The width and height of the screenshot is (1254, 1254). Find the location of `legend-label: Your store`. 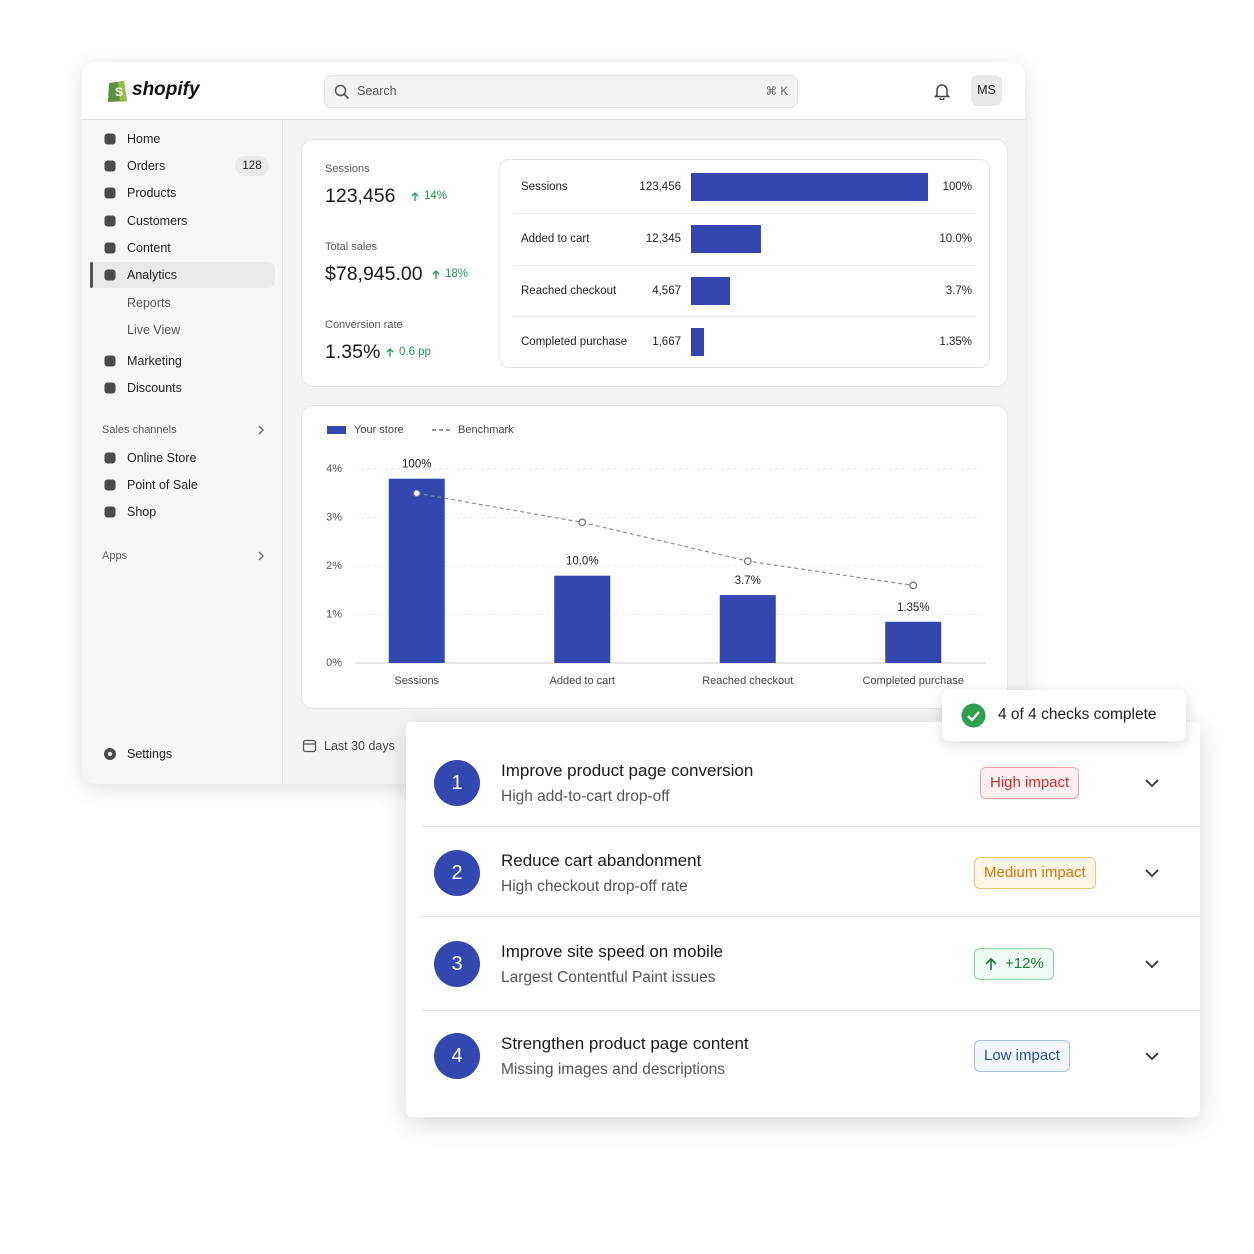

legend-label: Your store is located at coordinates (379, 430).